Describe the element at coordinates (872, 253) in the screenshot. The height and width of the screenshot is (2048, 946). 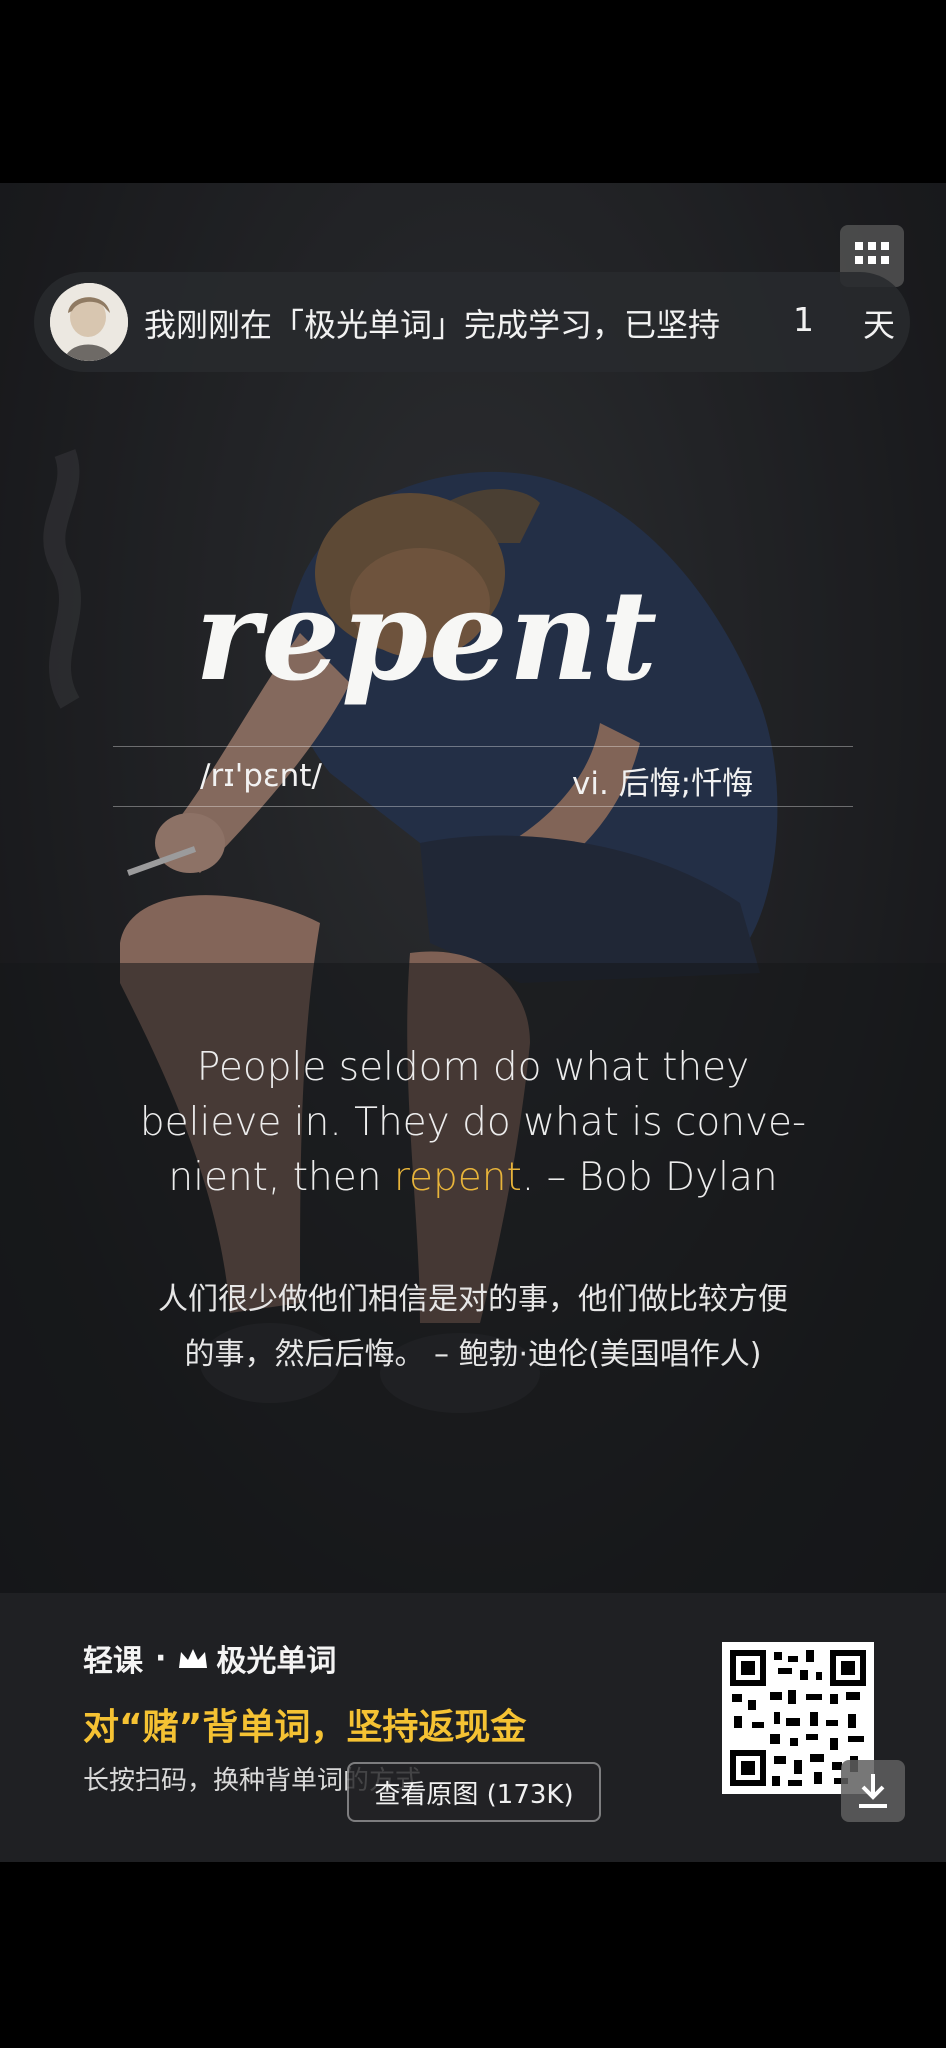
I see `grid-icon` at that location.